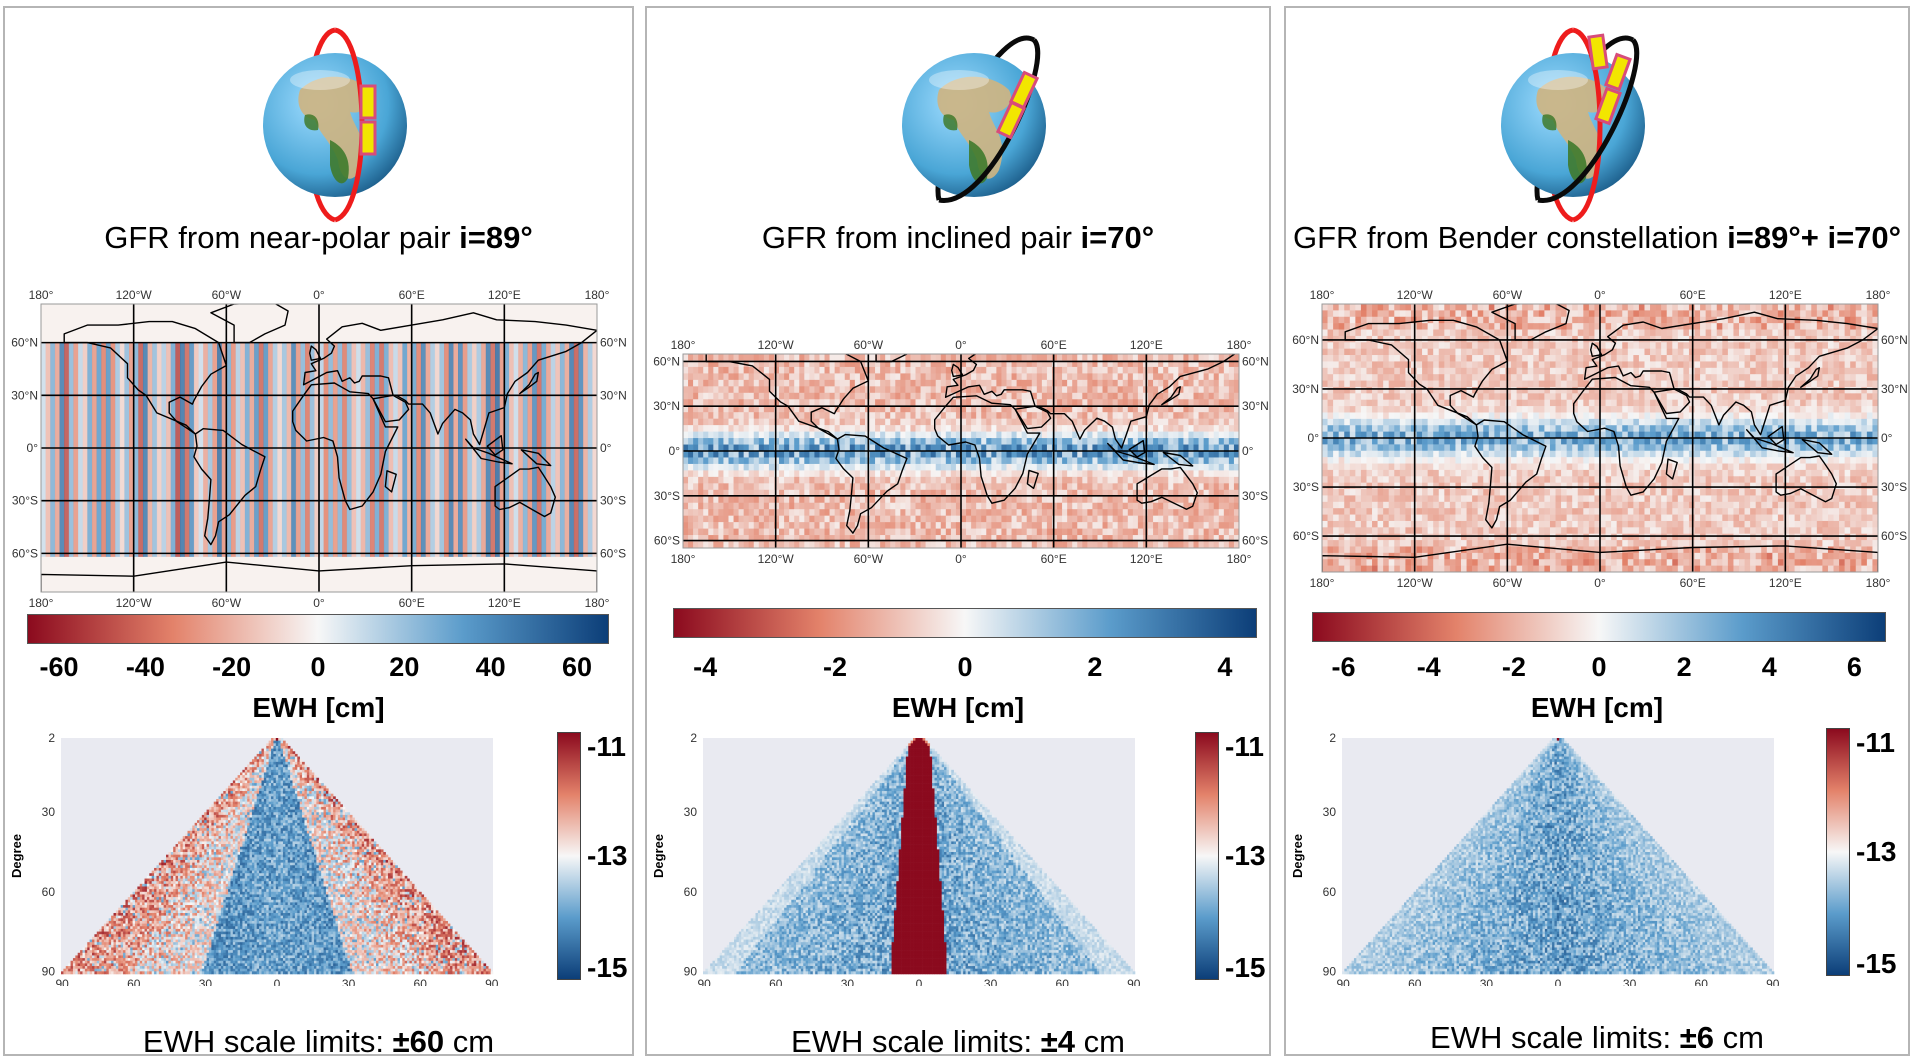  I want to click on colorbar-tick-label: 60, so click(577, 667).